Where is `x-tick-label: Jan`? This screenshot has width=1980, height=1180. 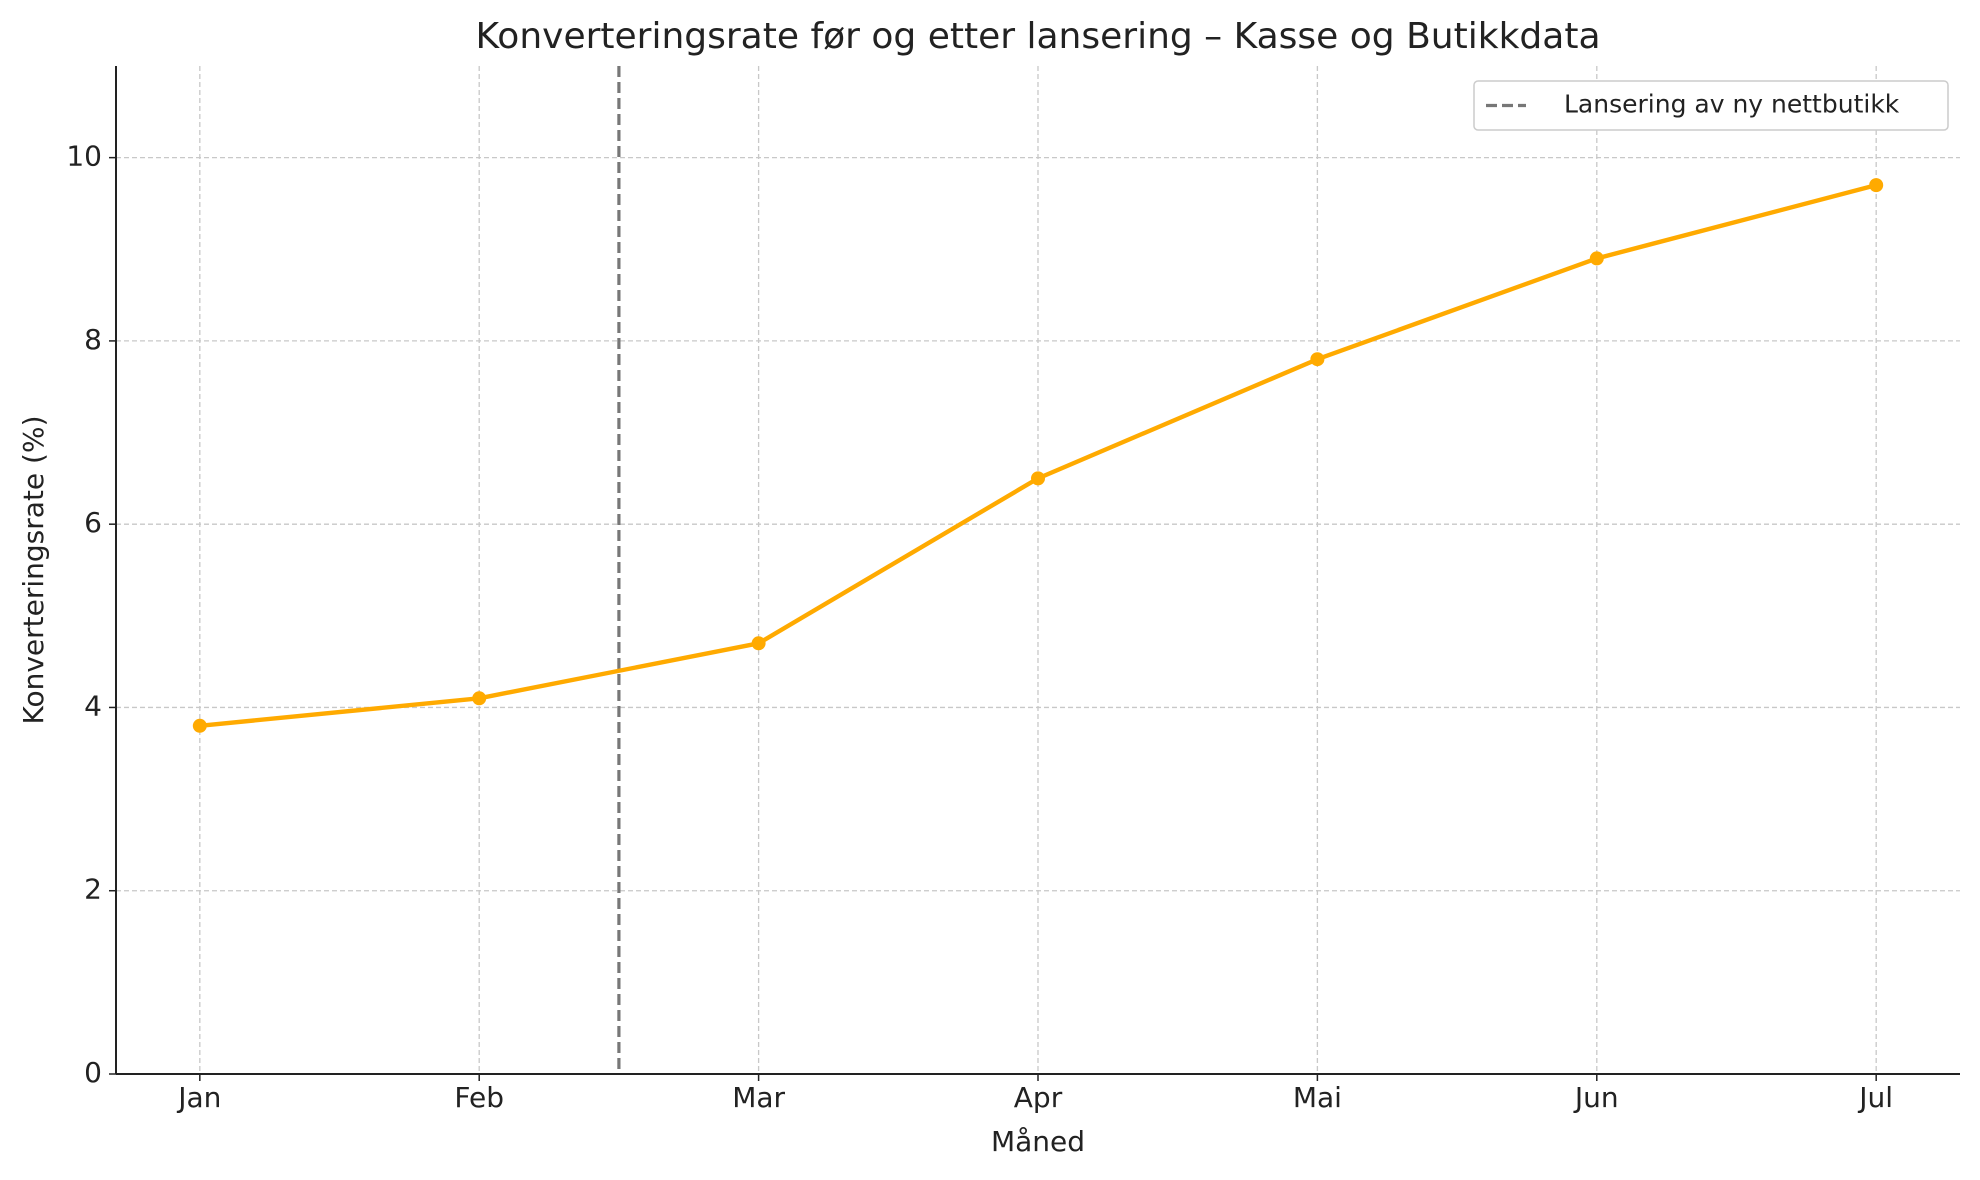
x-tick-label: Jan is located at coordinates (198, 1097).